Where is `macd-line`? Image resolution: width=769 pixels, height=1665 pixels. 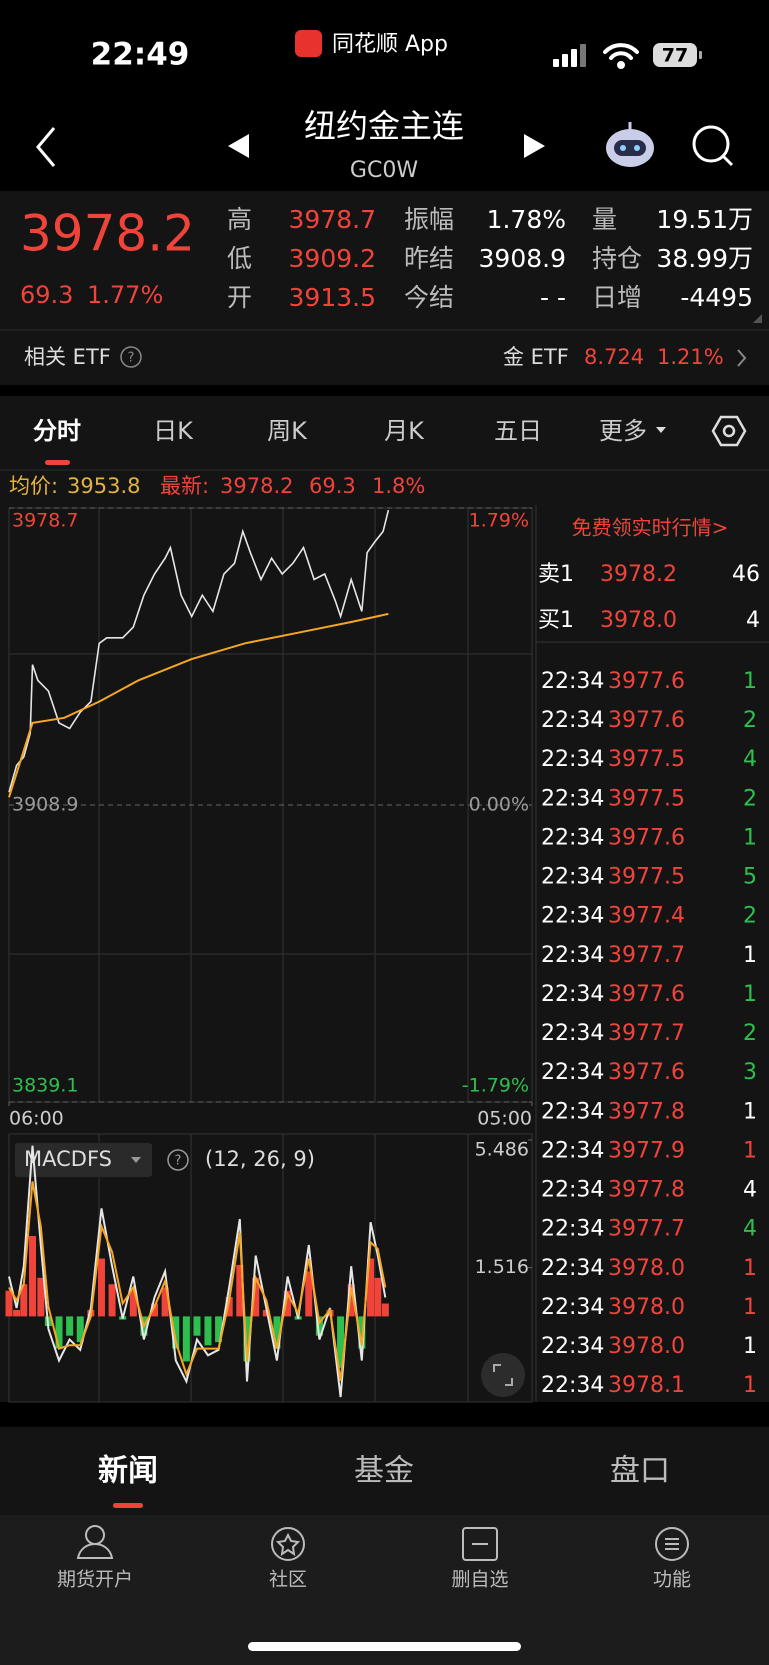
macd-line is located at coordinates (197, 1271).